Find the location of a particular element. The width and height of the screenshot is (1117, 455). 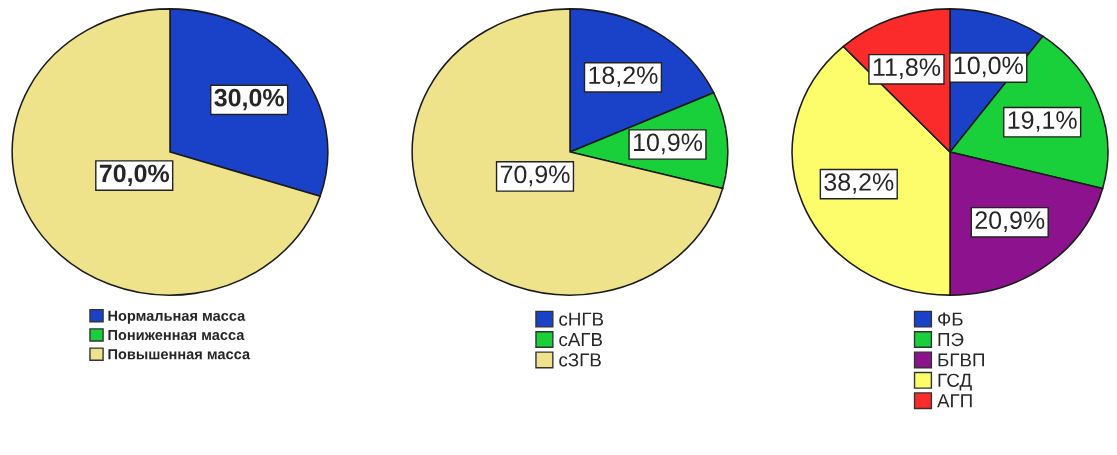

legend-label: ФБ is located at coordinates (950, 319).